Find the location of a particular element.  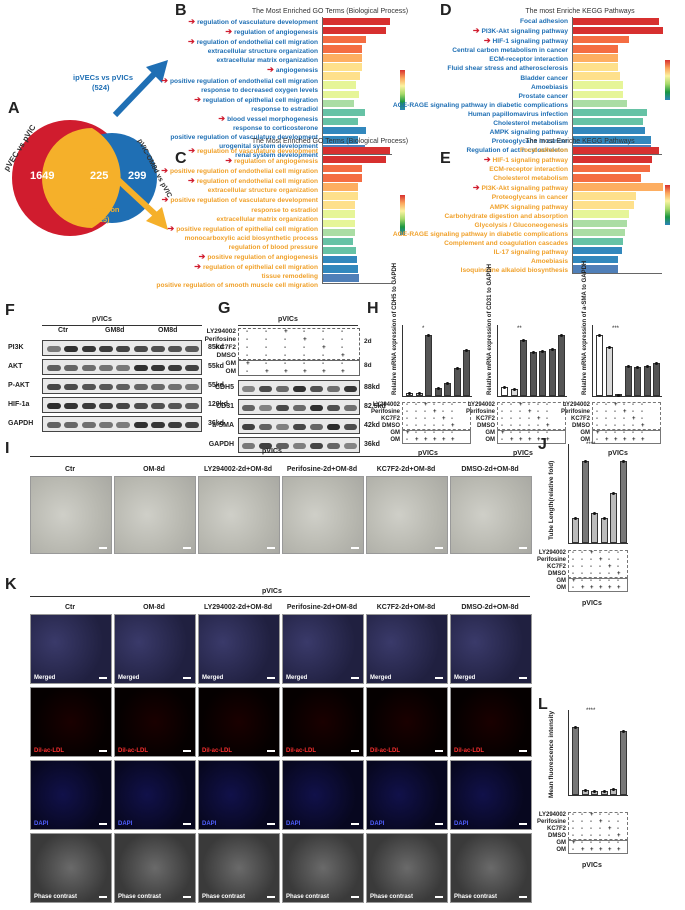

go_c-term: extracellular structure organization is located at coordinates (237, 190).